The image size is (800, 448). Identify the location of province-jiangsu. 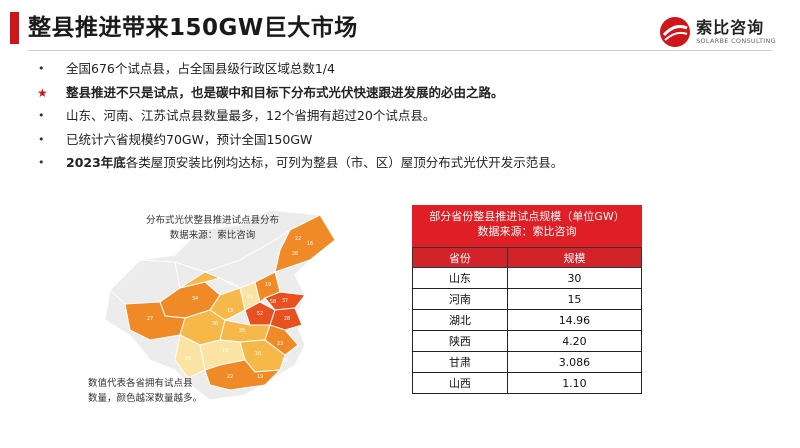
(286, 319).